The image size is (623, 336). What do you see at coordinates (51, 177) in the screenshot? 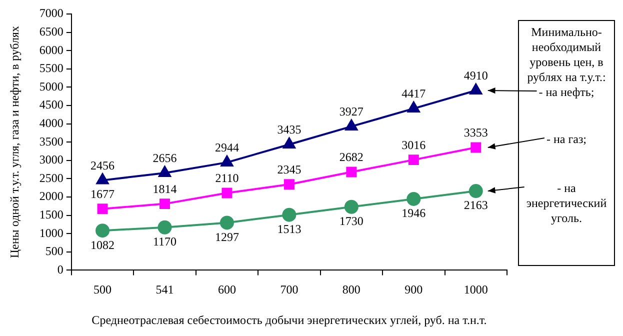
I see `y-tick-label: 2500` at bounding box center [51, 177].